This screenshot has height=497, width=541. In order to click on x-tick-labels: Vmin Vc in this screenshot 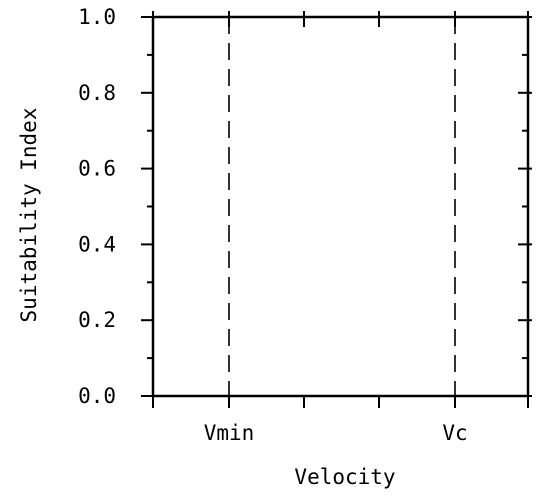, I will do `click(336, 433)`.